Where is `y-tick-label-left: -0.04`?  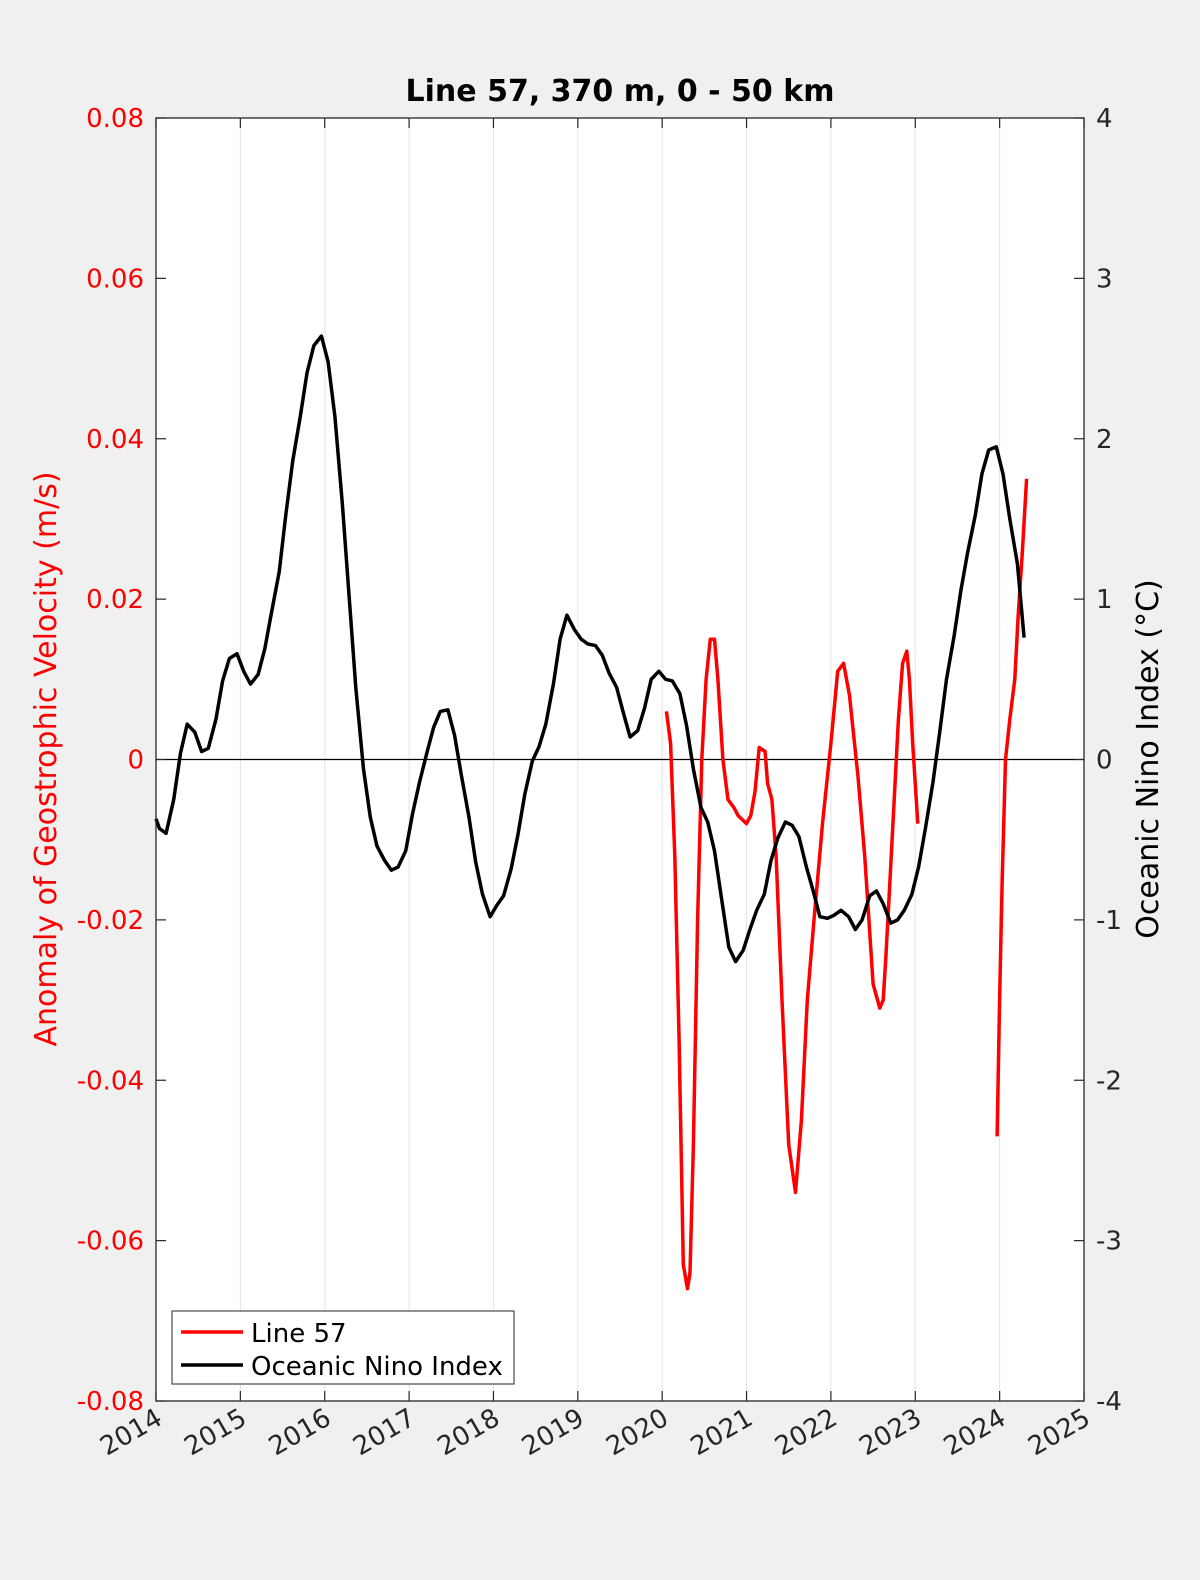
y-tick-label-left: -0.04 is located at coordinates (110, 1081).